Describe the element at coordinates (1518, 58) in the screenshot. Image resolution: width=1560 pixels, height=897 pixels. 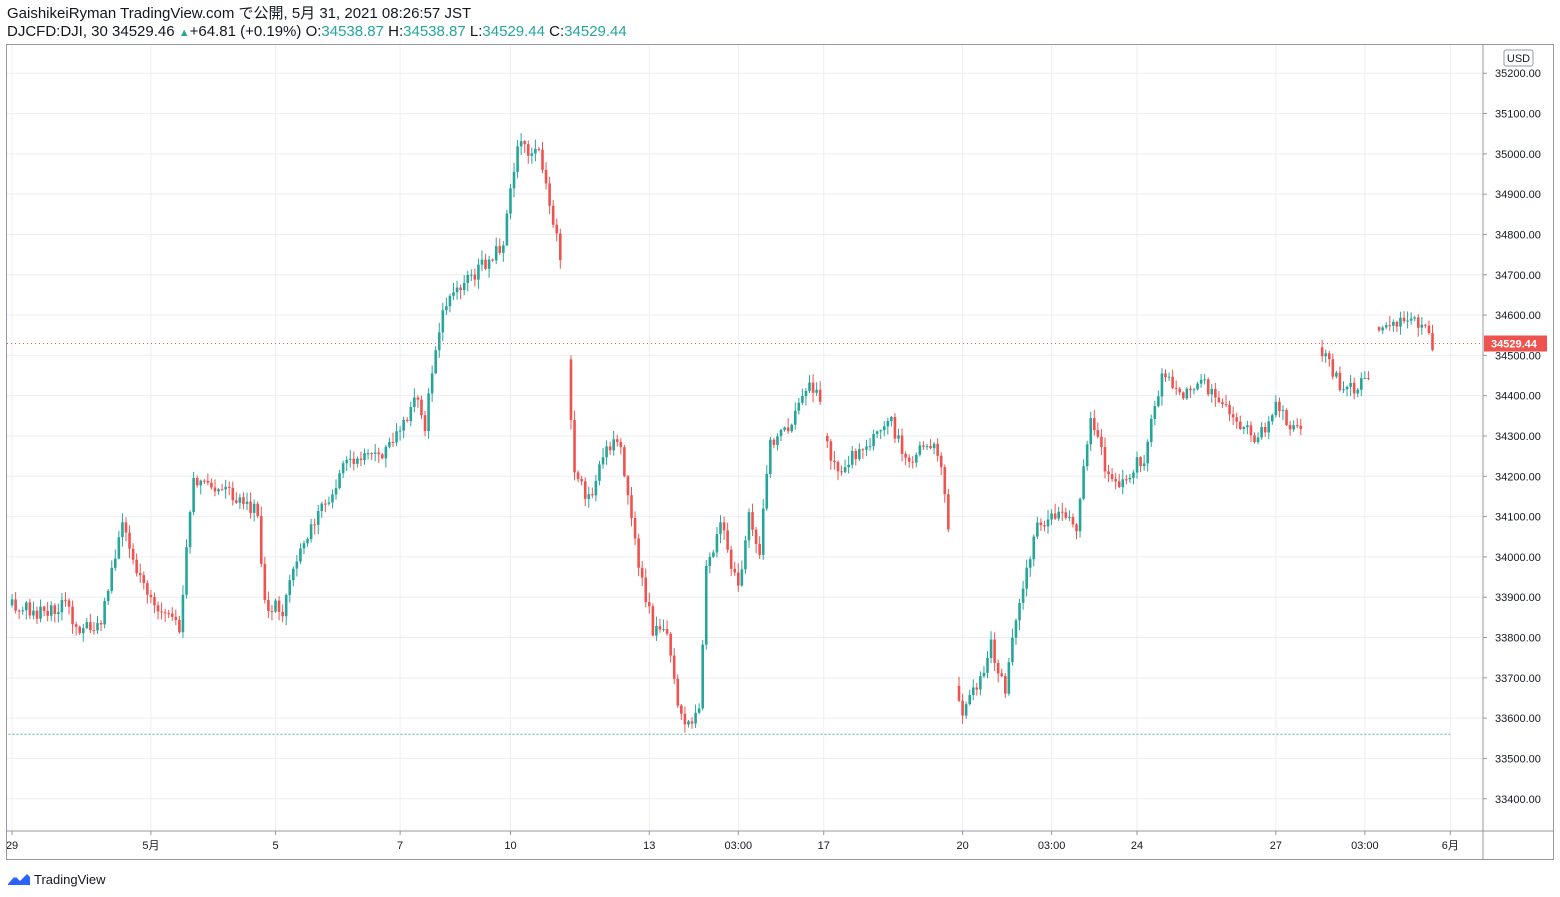
I see `currency-badge: USD` at that location.